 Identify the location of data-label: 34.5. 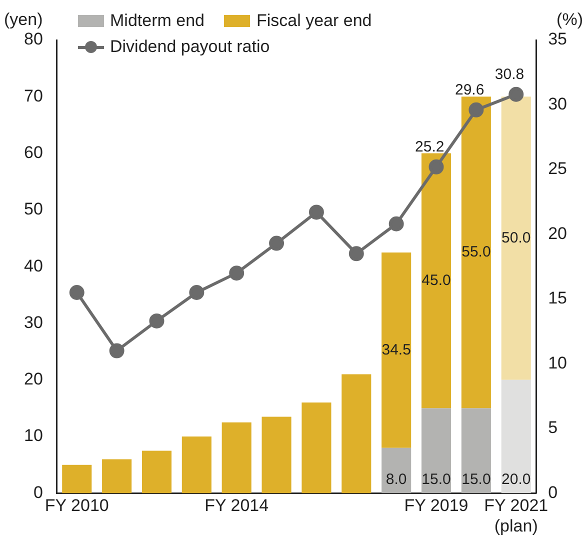
(396, 349).